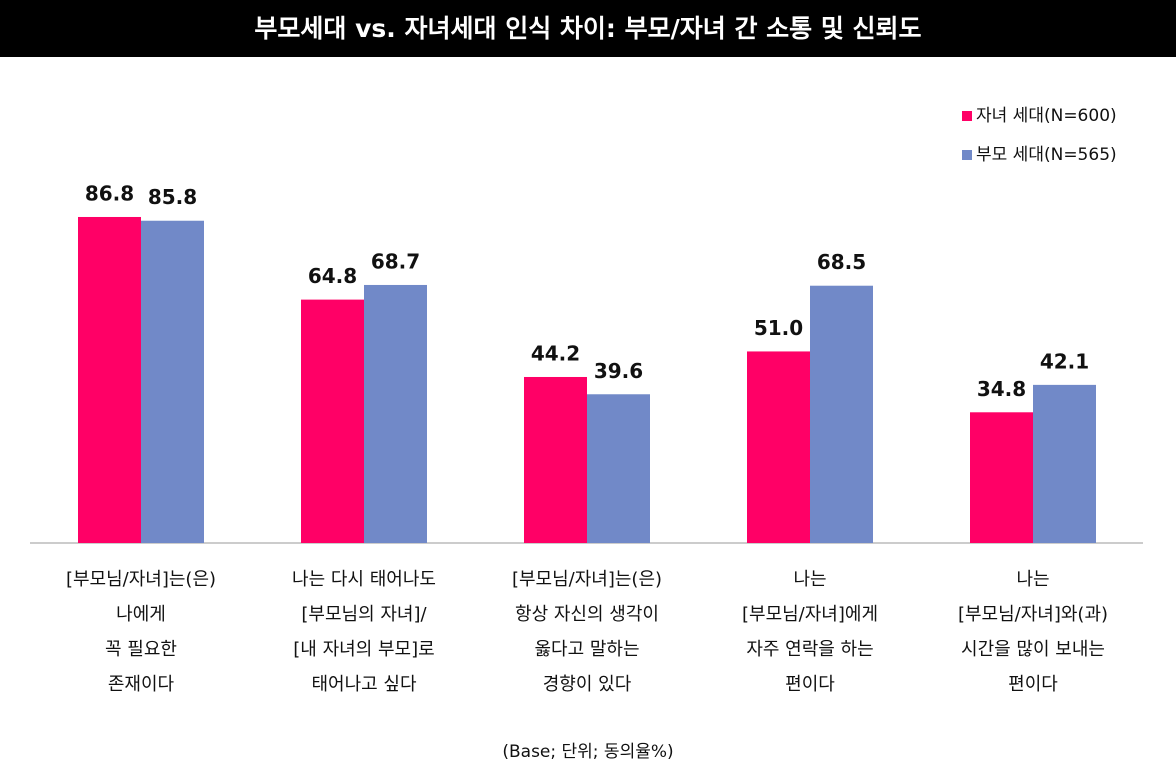  I want to click on chart-title: 부모세대 vs. 자녀세대 인식 차이: 부모/자녀 간 소통 및 신뢰도, so click(587, 28).